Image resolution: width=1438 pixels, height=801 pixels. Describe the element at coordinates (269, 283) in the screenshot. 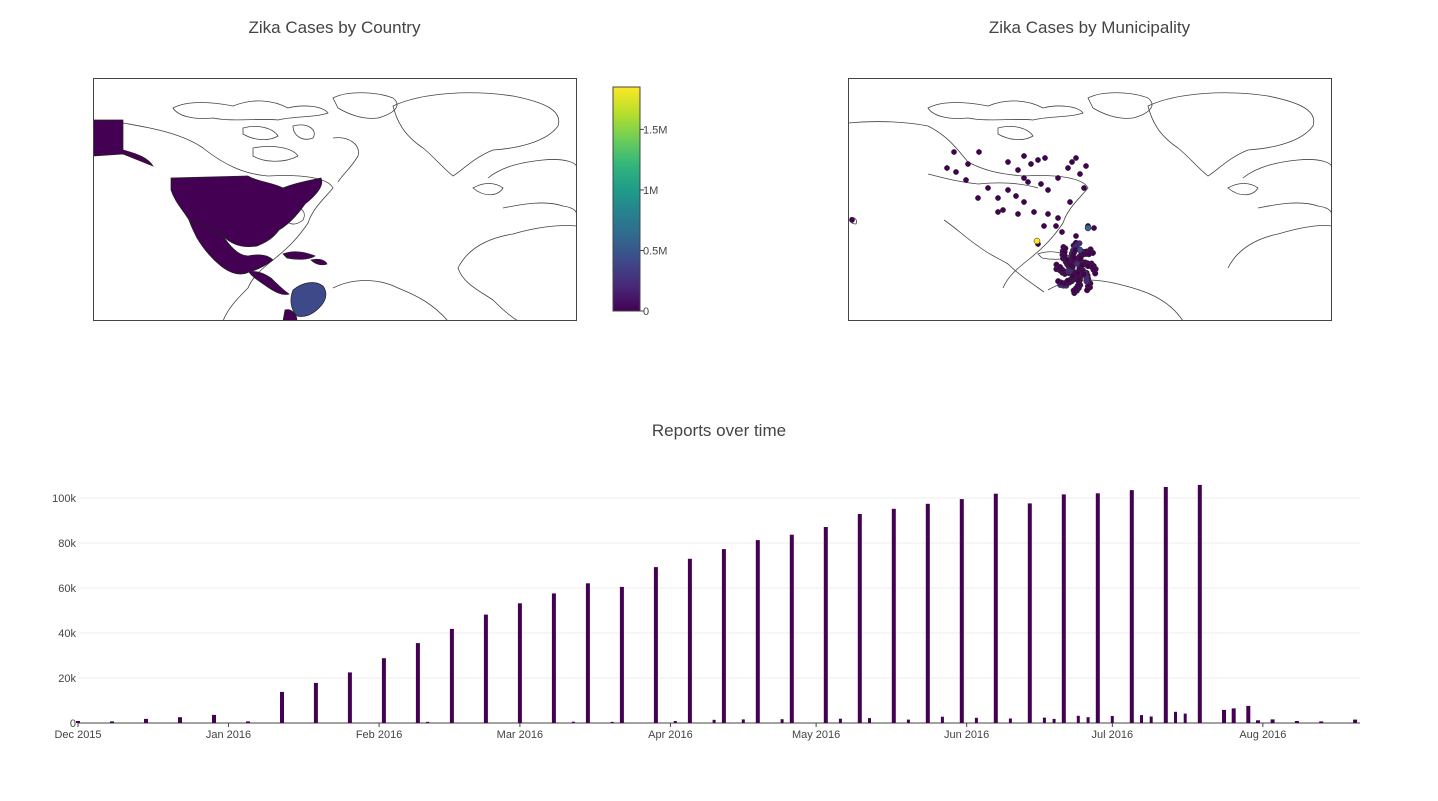

I see `central-america-shape` at that location.